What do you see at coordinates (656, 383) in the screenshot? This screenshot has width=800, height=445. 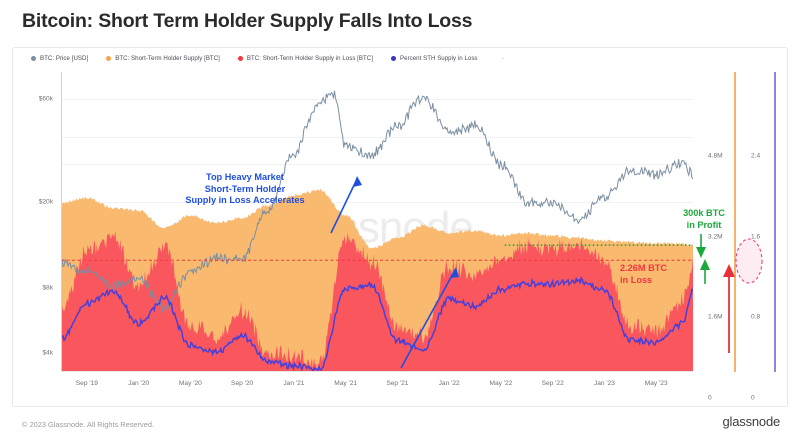 I see `date-axis-tick: May '23` at bounding box center [656, 383].